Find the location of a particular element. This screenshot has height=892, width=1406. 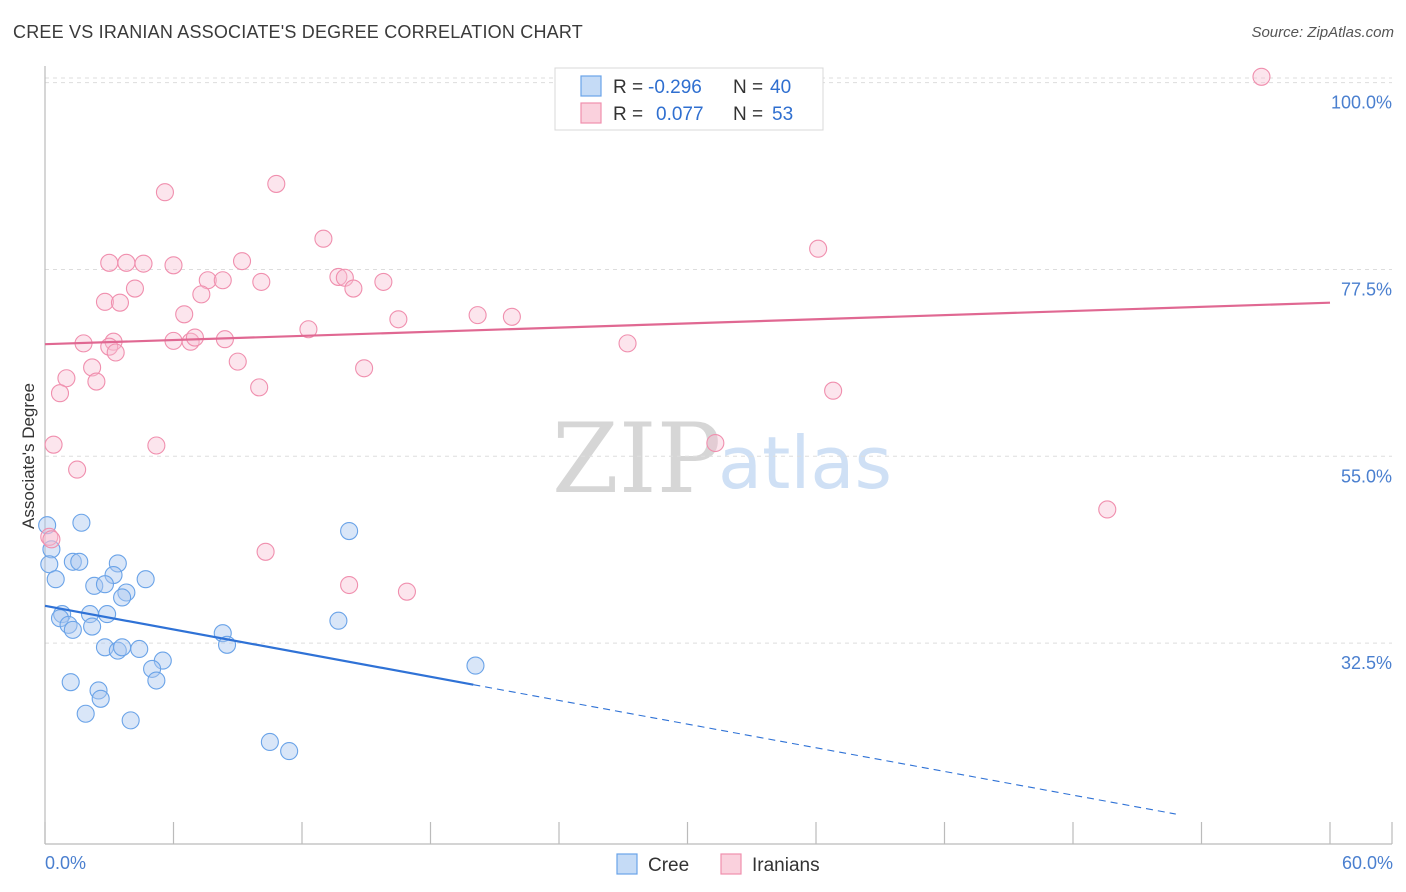

x-tick-label-max: 60.0% is located at coordinates (1367, 863).